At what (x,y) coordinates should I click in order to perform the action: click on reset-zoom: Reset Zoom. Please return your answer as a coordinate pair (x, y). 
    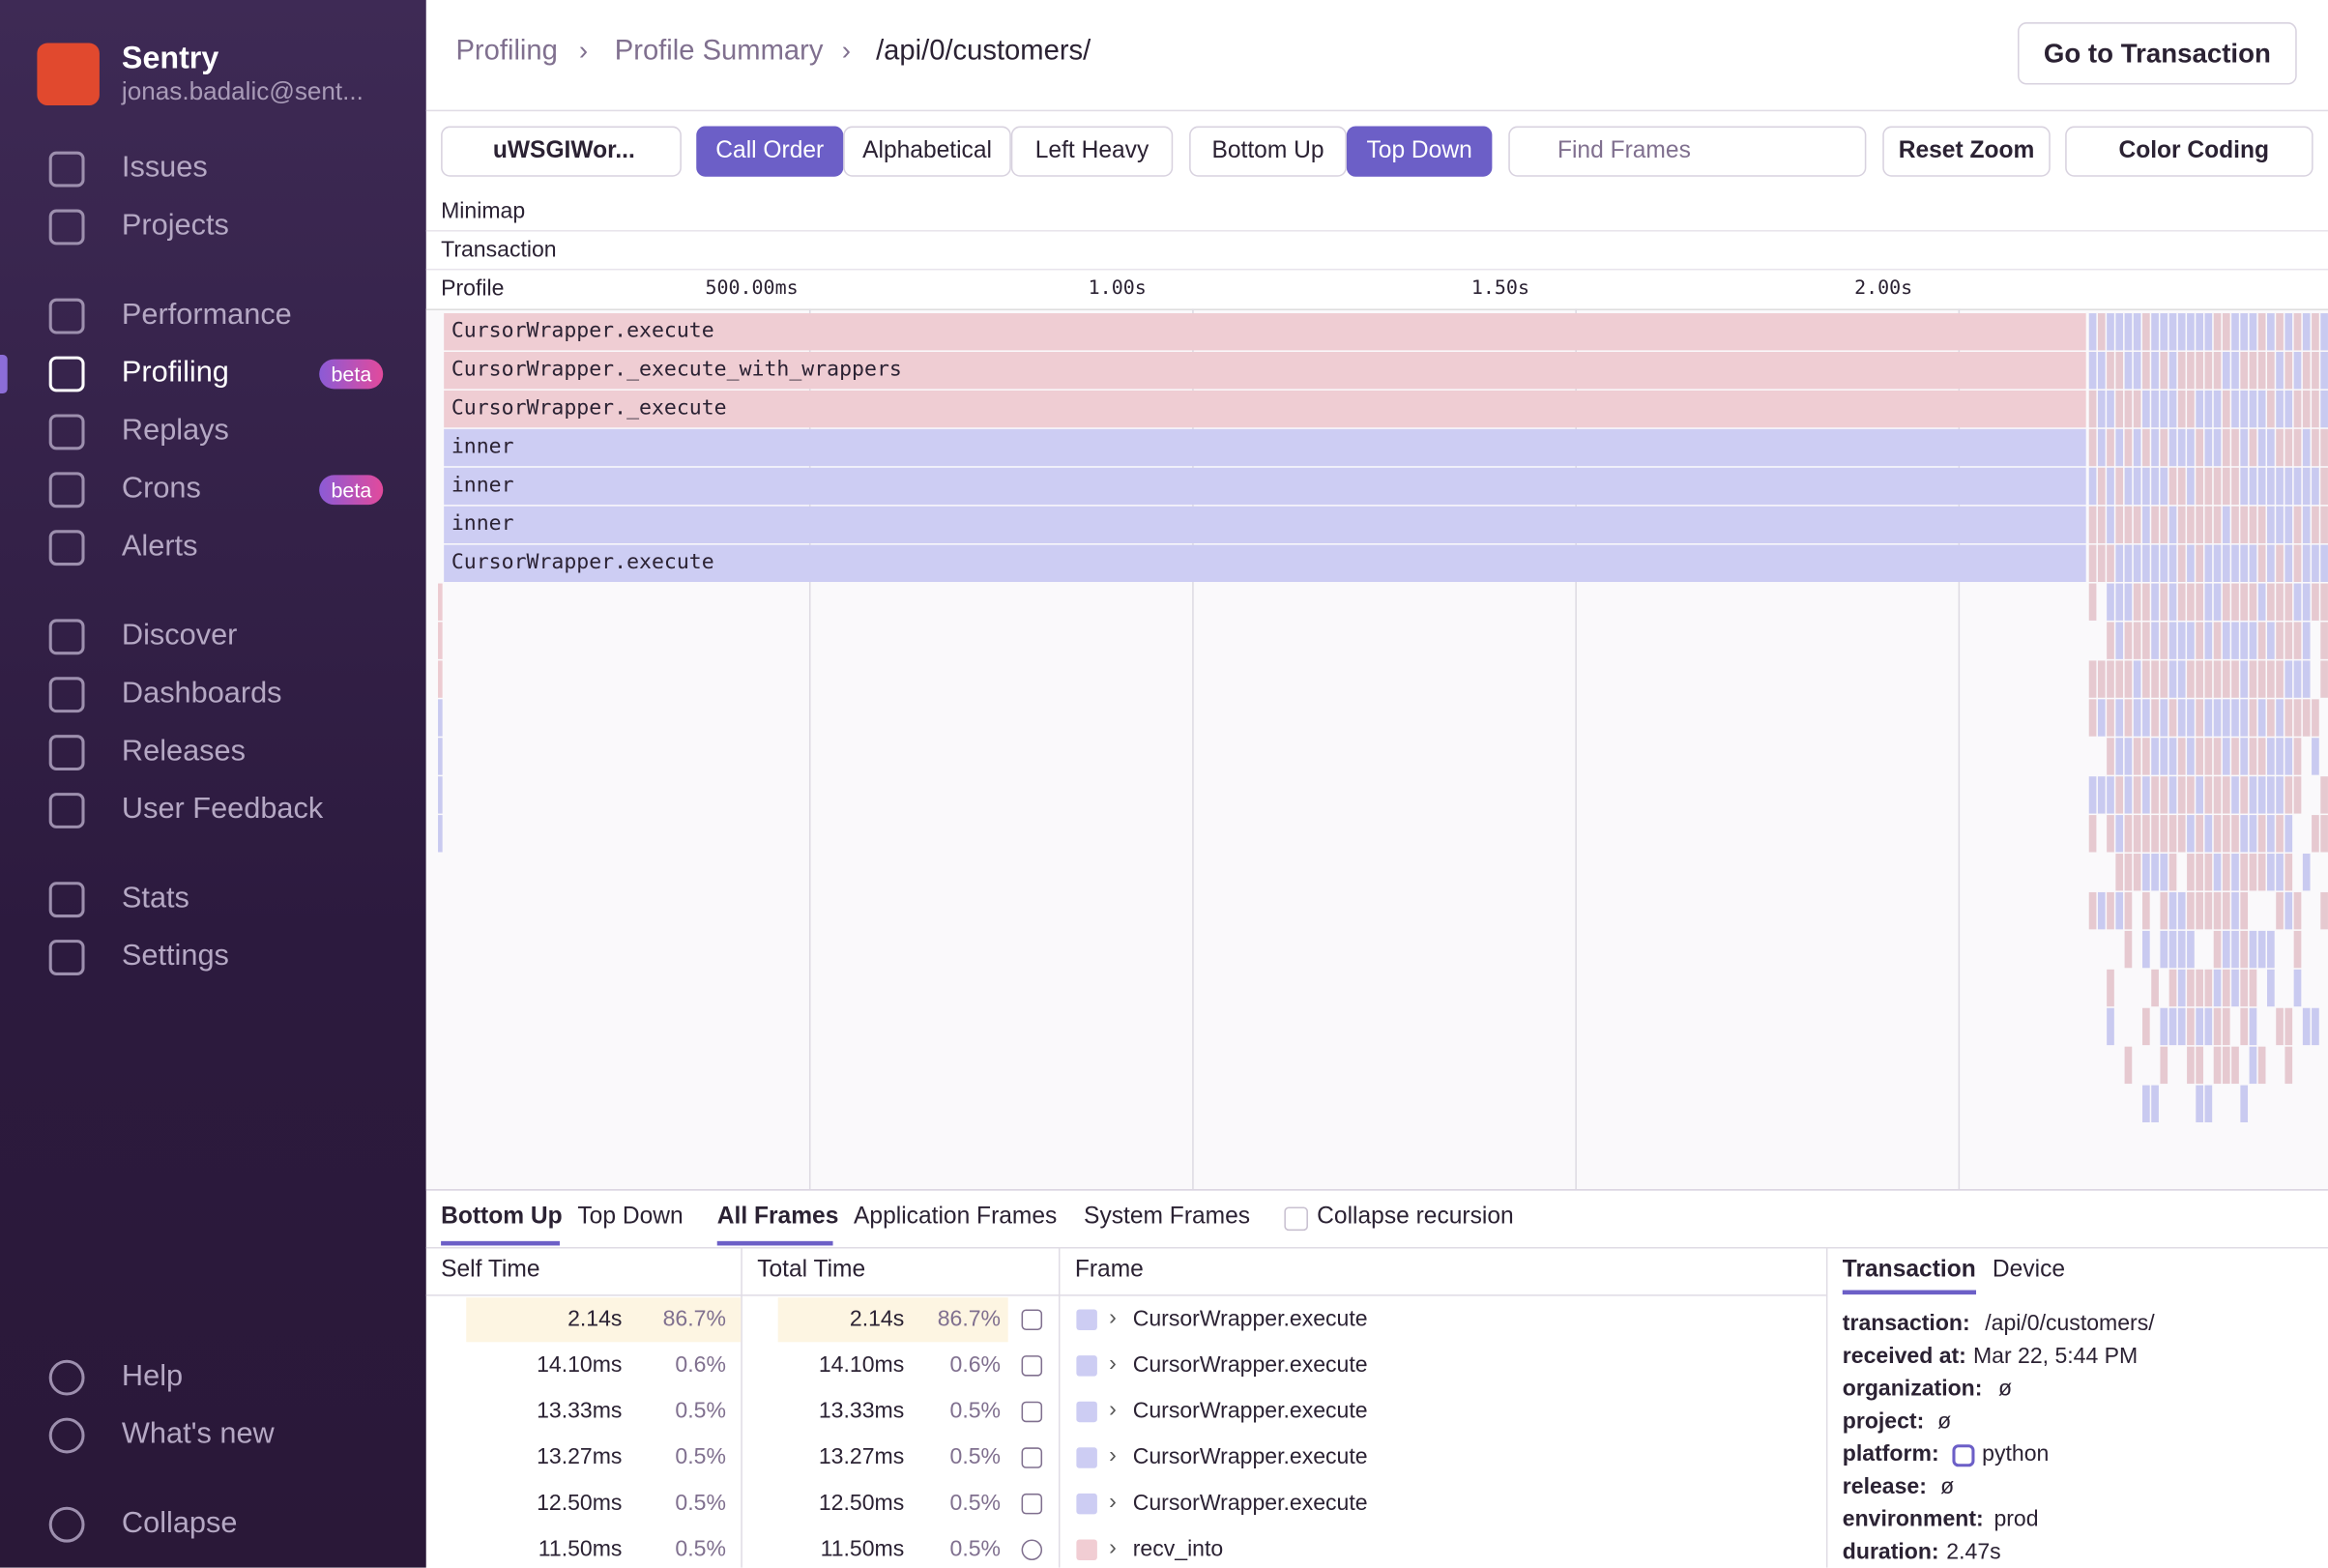
    Looking at the image, I should click on (1967, 151).